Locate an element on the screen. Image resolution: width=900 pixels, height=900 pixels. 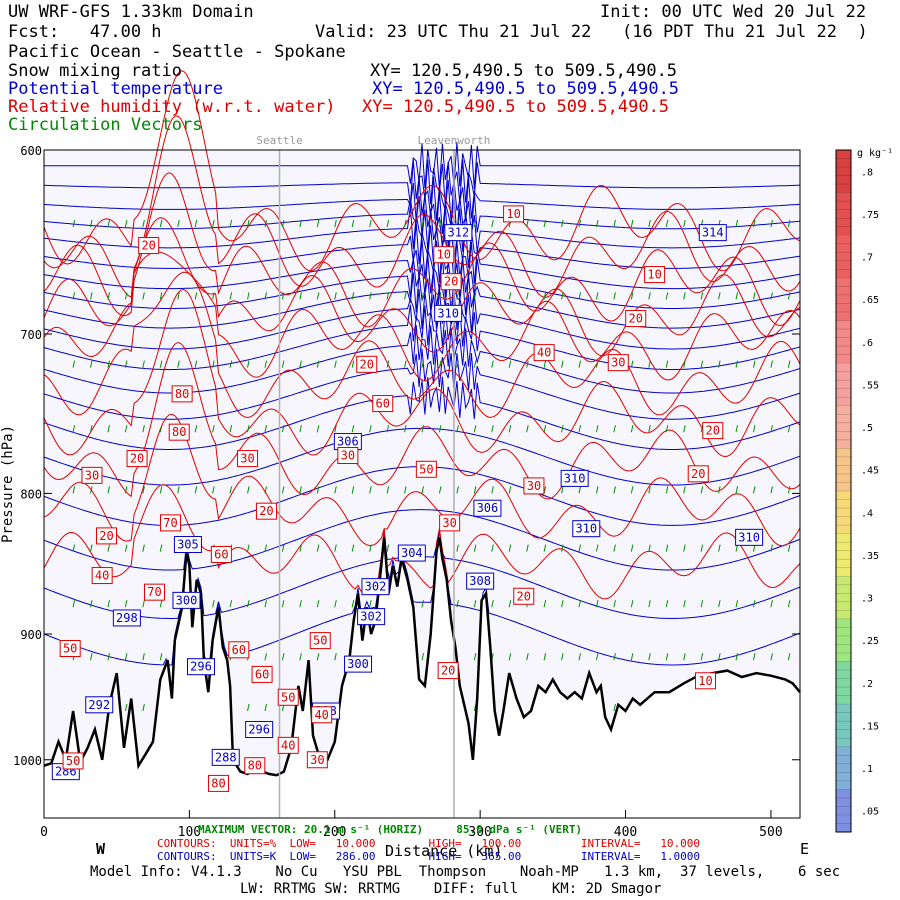
field-label-snow: Snow mixing ratio is located at coordinates (95, 71).